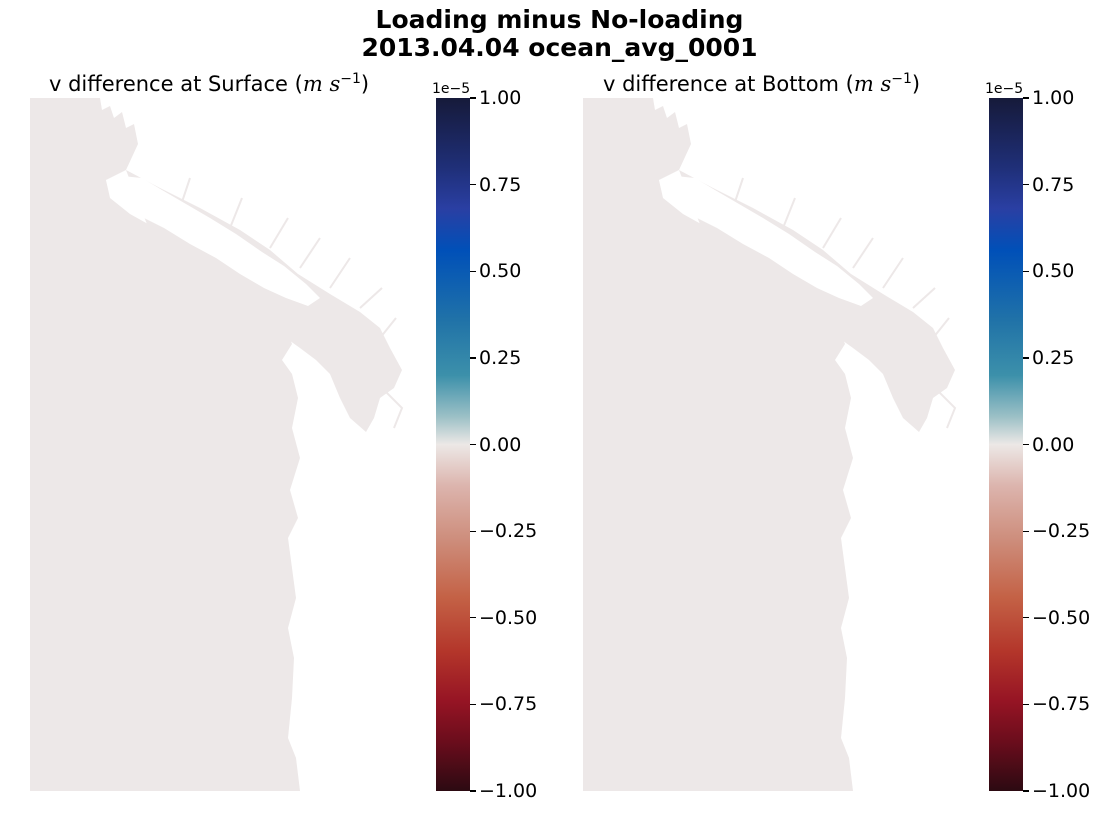  Describe the element at coordinates (1004, 89) in the screenshot. I see `colorbar-offset-bottom: 1e−5` at that location.